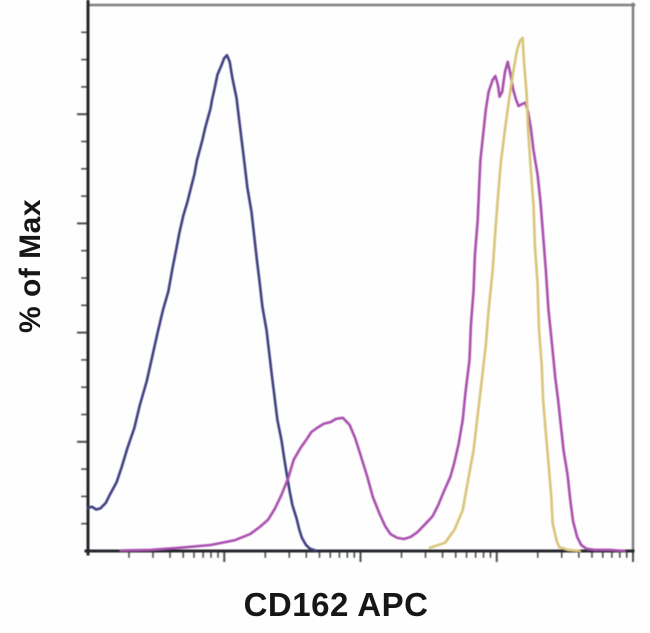  I want to click on x-axis-label: CD162 APC, so click(336, 604).